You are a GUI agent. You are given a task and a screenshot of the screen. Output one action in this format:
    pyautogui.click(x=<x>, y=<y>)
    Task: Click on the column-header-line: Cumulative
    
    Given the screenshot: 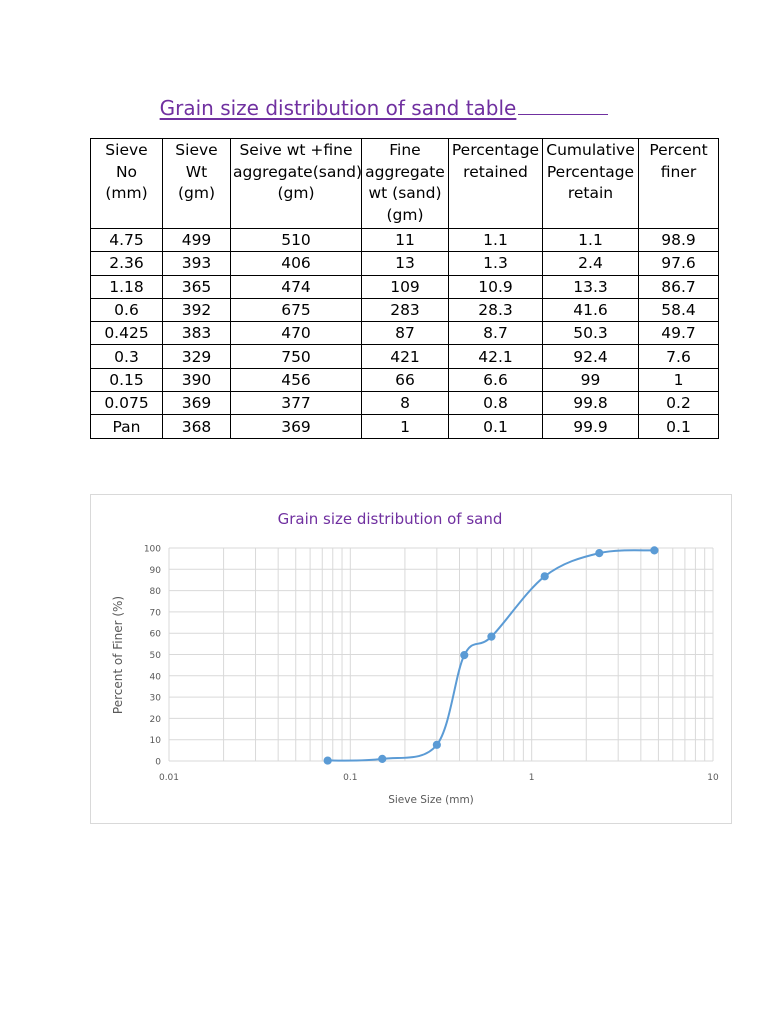 What is the action you would take?
    pyautogui.click(x=590, y=150)
    